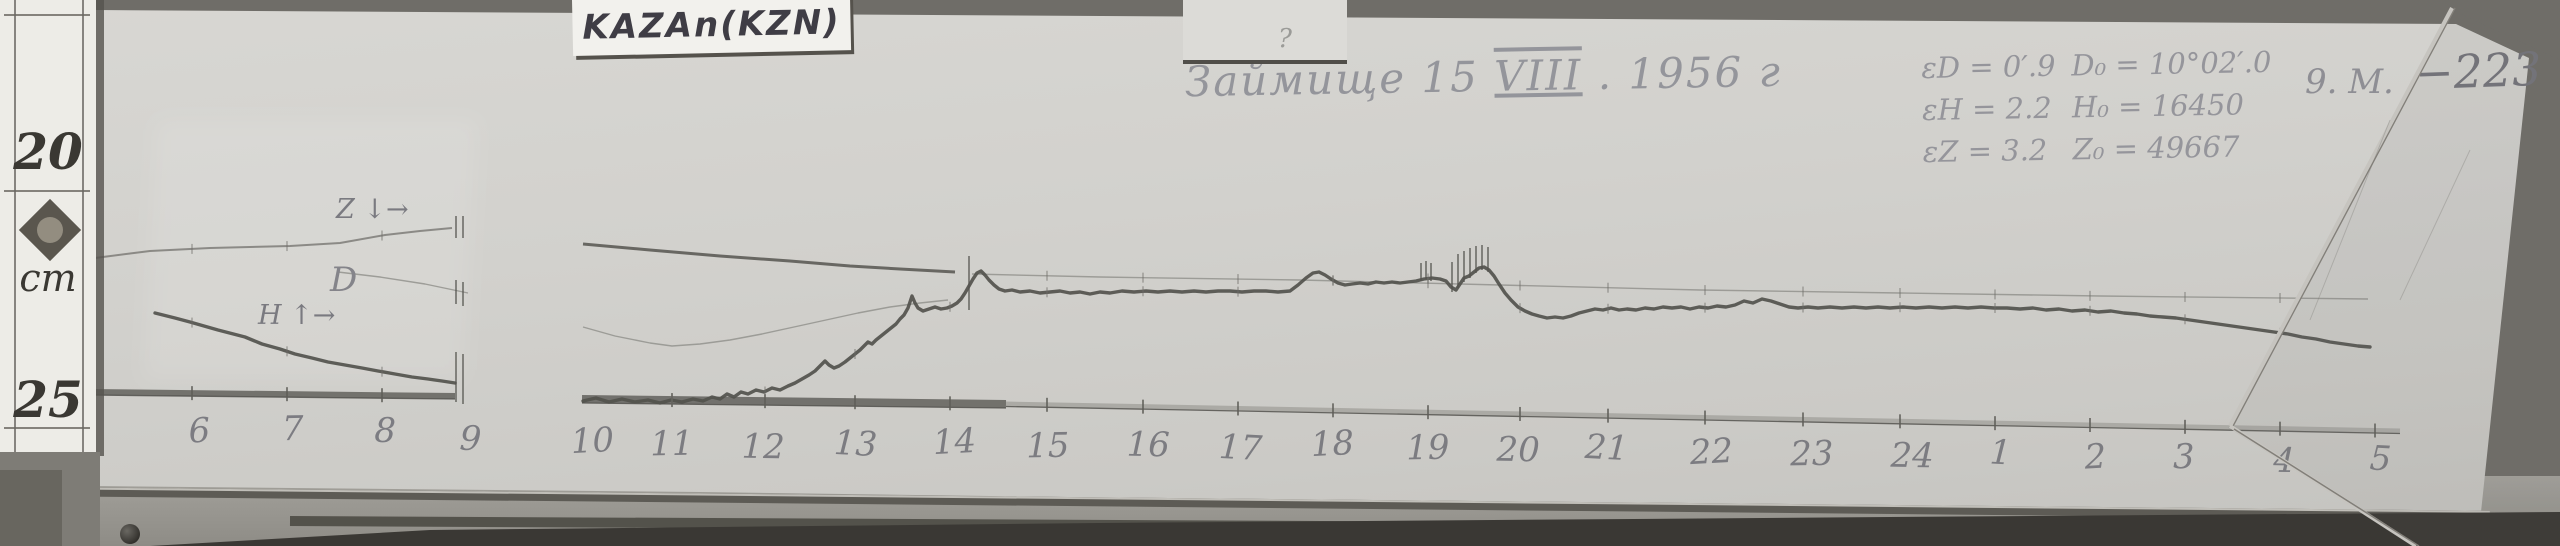 Image resolution: width=2560 pixels, height=546 pixels. What do you see at coordinates (305, 348) in the screenshot?
I see `trace-H-left` at bounding box center [305, 348].